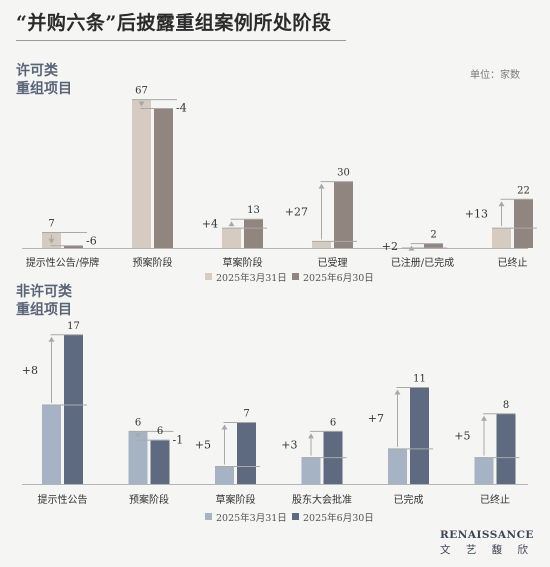 The width and height of the screenshot is (550, 567). I want to click on data-label-series-2: 11, so click(419, 378).